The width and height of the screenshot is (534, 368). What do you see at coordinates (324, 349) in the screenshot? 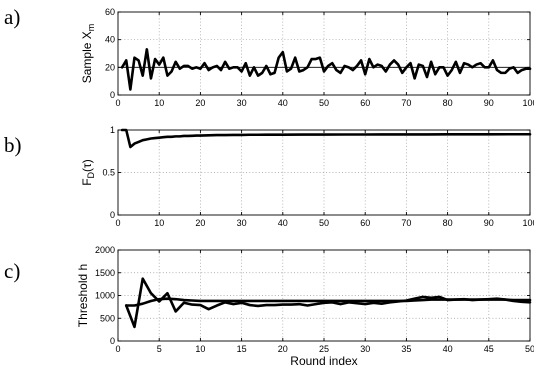
I see `x-tick-label: 25` at bounding box center [324, 349].